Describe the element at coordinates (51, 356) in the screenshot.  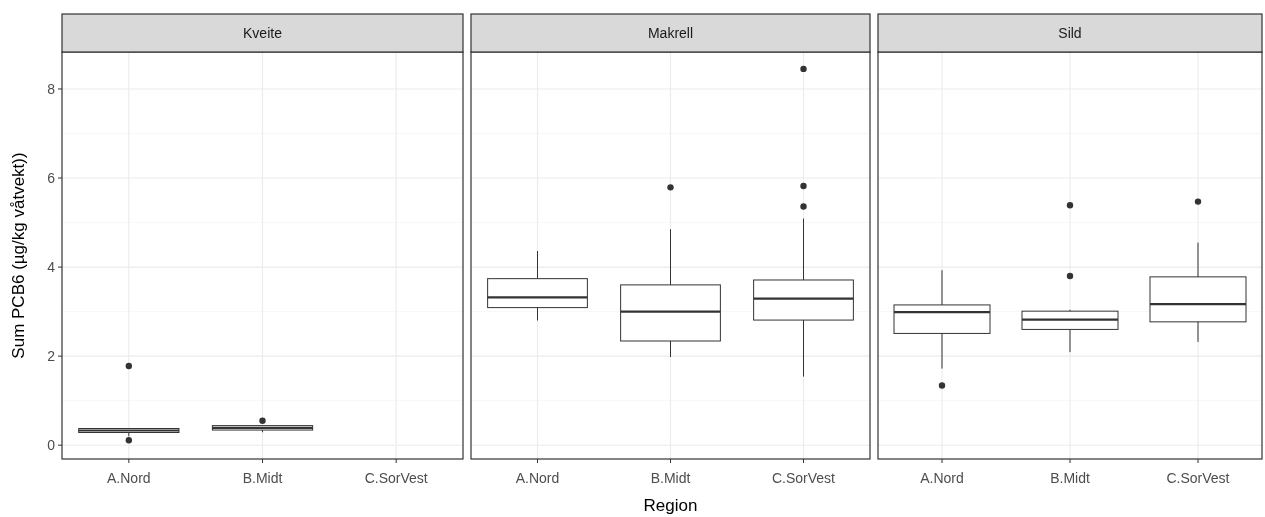
I see `y-tick-label: 2` at that location.